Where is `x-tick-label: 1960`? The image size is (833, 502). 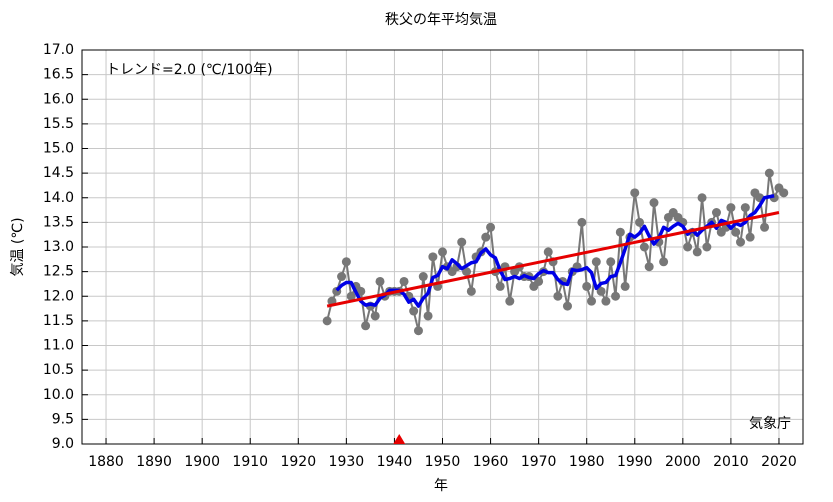
x-tick-label: 1960 is located at coordinates (491, 462).